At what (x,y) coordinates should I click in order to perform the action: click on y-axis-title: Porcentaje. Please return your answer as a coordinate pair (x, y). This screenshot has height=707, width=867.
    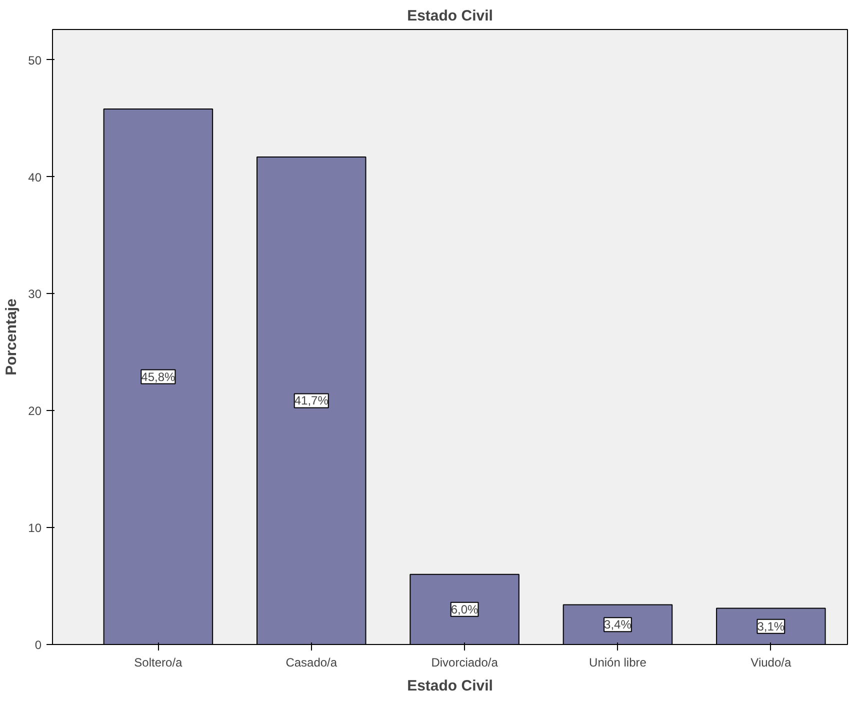
    Looking at the image, I should click on (11, 337).